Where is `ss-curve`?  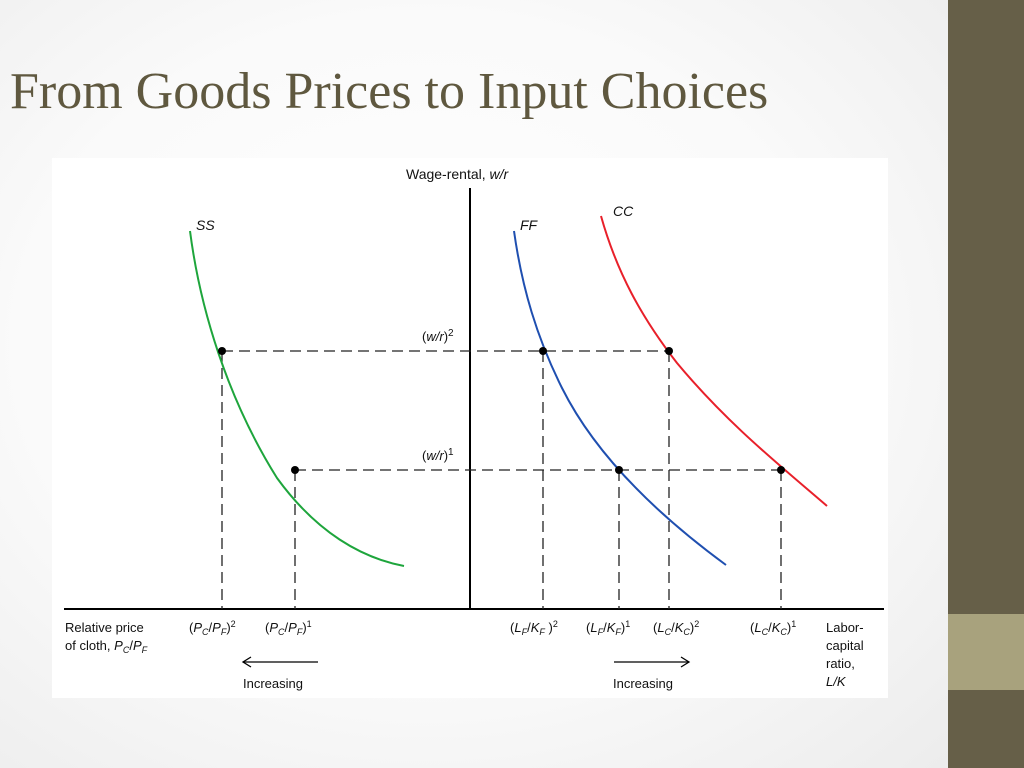
ss-curve is located at coordinates (297, 398).